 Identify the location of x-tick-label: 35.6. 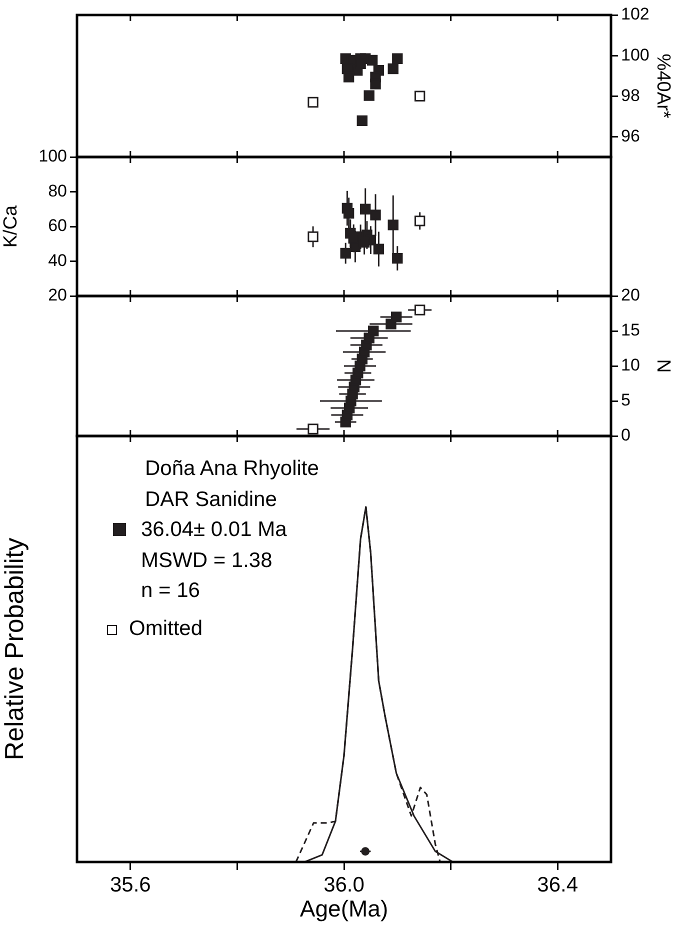
(130, 884).